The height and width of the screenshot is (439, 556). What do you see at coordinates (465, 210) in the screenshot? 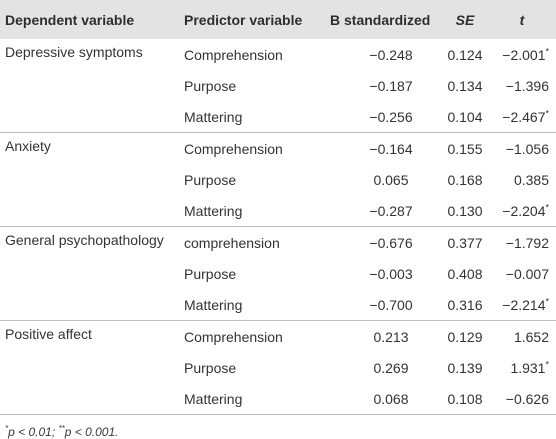
I see `cell-se: 0.130` at bounding box center [465, 210].